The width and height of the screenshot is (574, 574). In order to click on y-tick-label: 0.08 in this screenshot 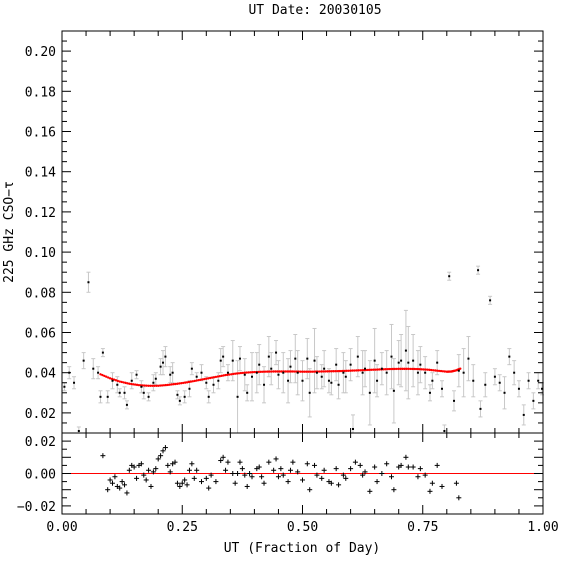, I will do `click(40, 293)`.